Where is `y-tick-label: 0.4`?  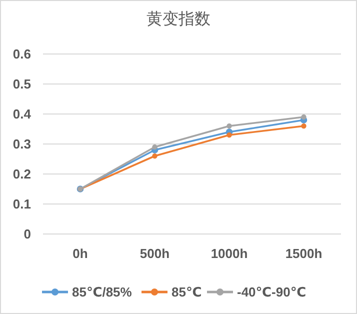 y-tick-label: 0.4 is located at coordinates (22, 114).